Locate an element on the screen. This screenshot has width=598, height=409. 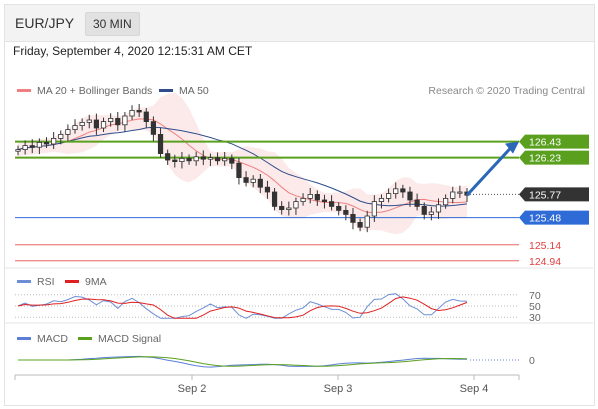
rsi-legend-swatch is located at coordinates (24, 281).